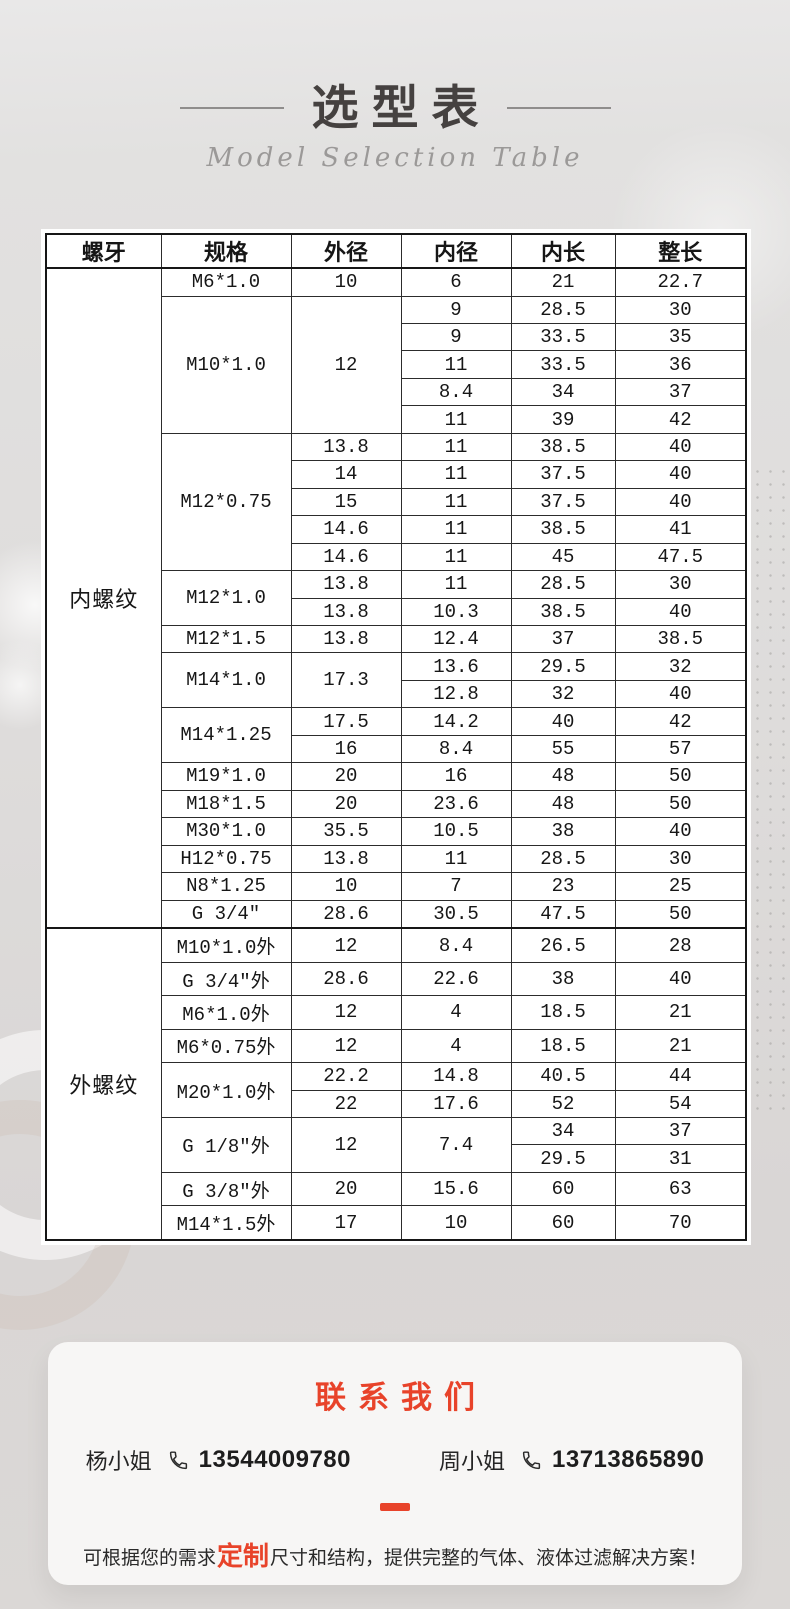  I want to click on spec-cell: 28, so click(680, 945).